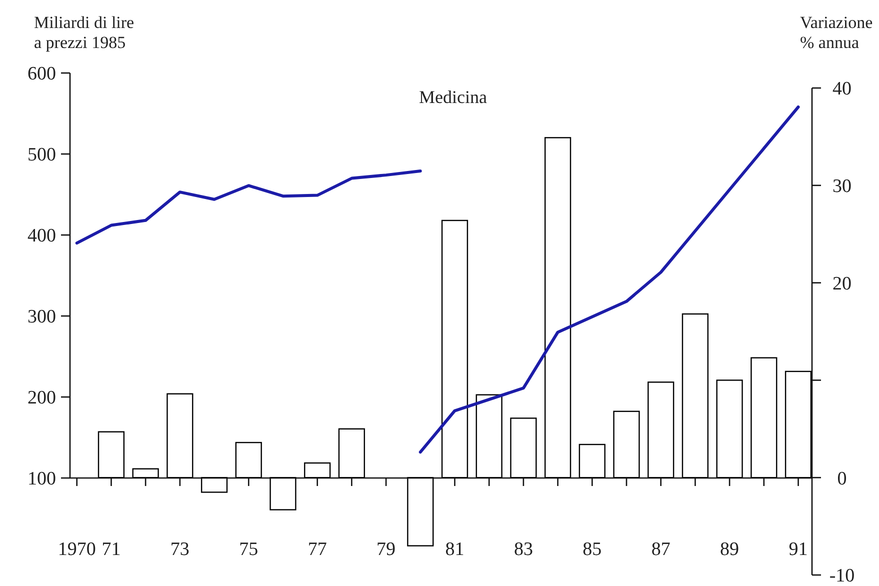 Image resolution: width=879 pixels, height=586 pixels. Describe the element at coordinates (42, 479) in the screenshot. I see `y-tick-label: 100` at that location.